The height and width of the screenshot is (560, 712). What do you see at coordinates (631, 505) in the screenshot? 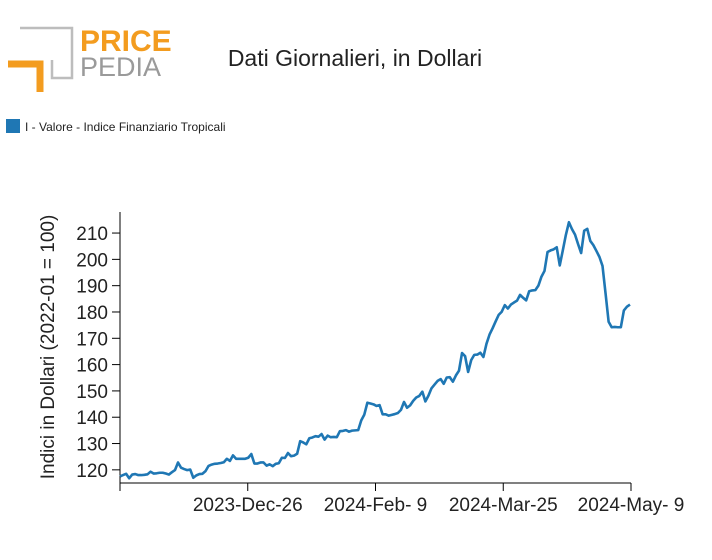
I see `x-tick-label: 2024-May- 9` at bounding box center [631, 505].